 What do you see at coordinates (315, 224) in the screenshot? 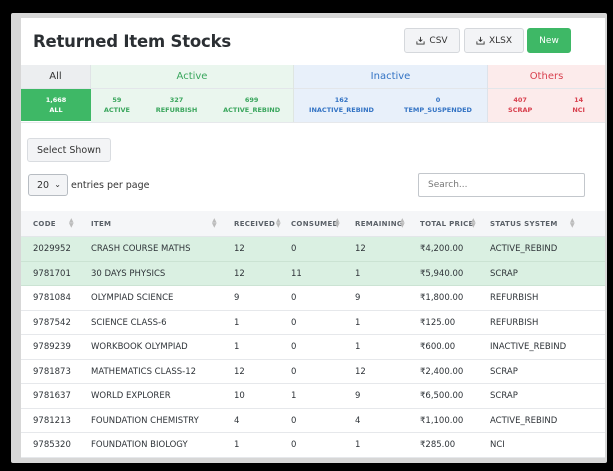
I see `column-header-consumed: CONSUMED` at bounding box center [315, 224].